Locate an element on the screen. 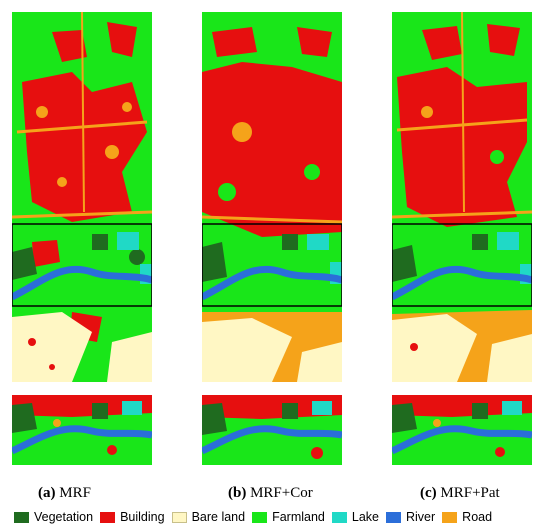  caption-method-b: MRF+Cor is located at coordinates (281, 493).